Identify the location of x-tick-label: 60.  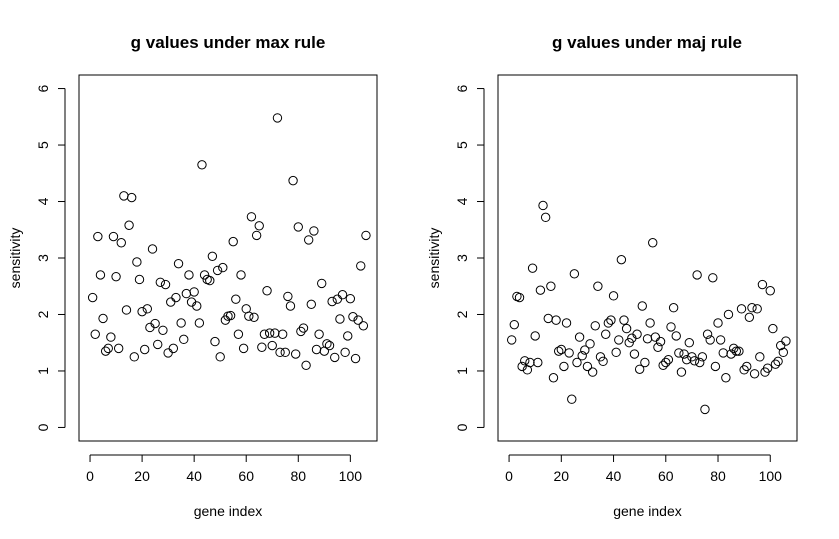
(666, 476).